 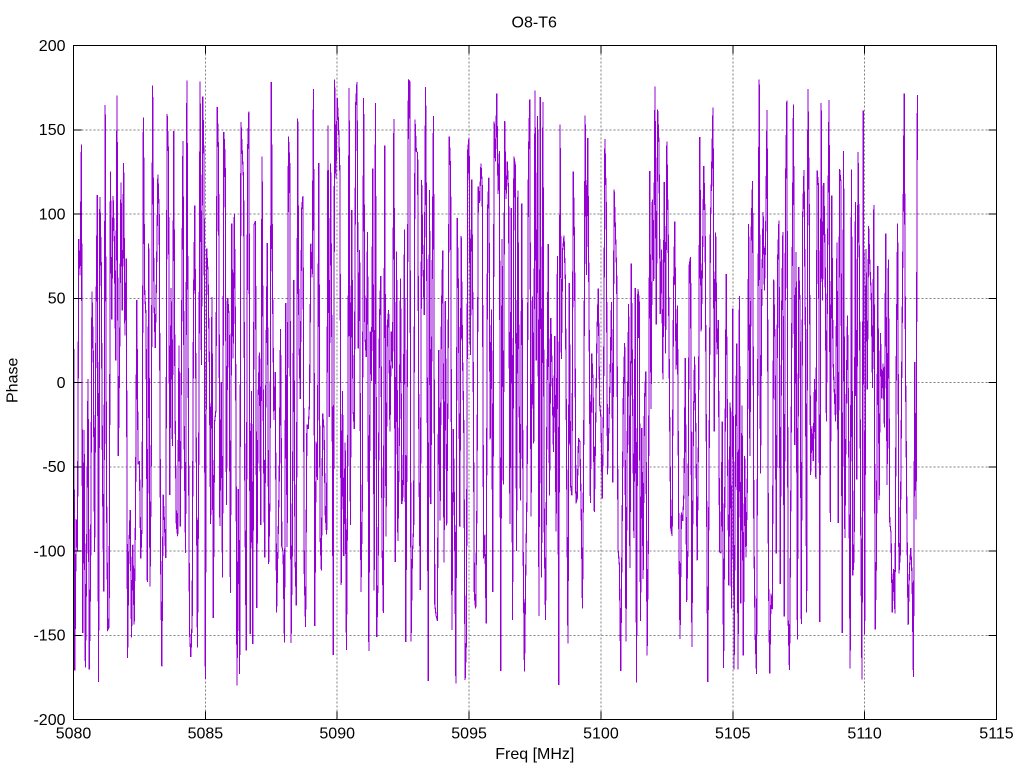 I want to click on svg-text: 100, so click(x=52, y=214).